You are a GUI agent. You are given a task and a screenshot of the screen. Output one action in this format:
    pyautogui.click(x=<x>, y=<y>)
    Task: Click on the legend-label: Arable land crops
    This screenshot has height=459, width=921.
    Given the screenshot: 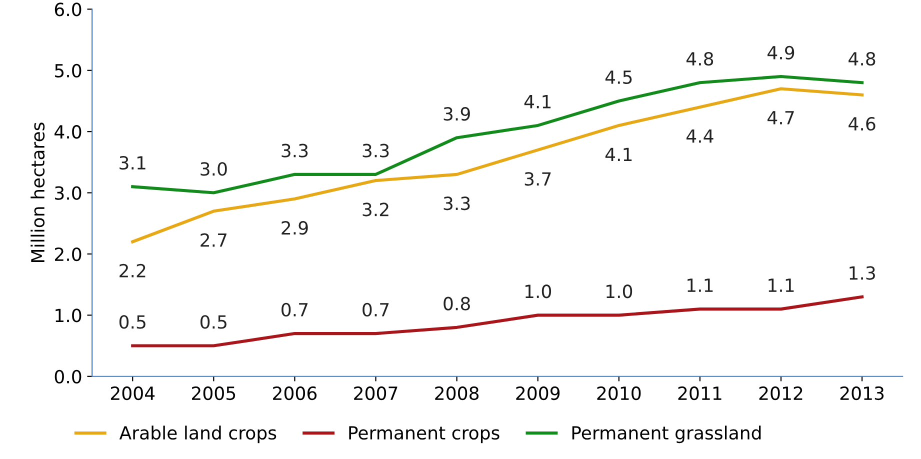 What is the action you would take?
    pyautogui.click(x=197, y=435)
    